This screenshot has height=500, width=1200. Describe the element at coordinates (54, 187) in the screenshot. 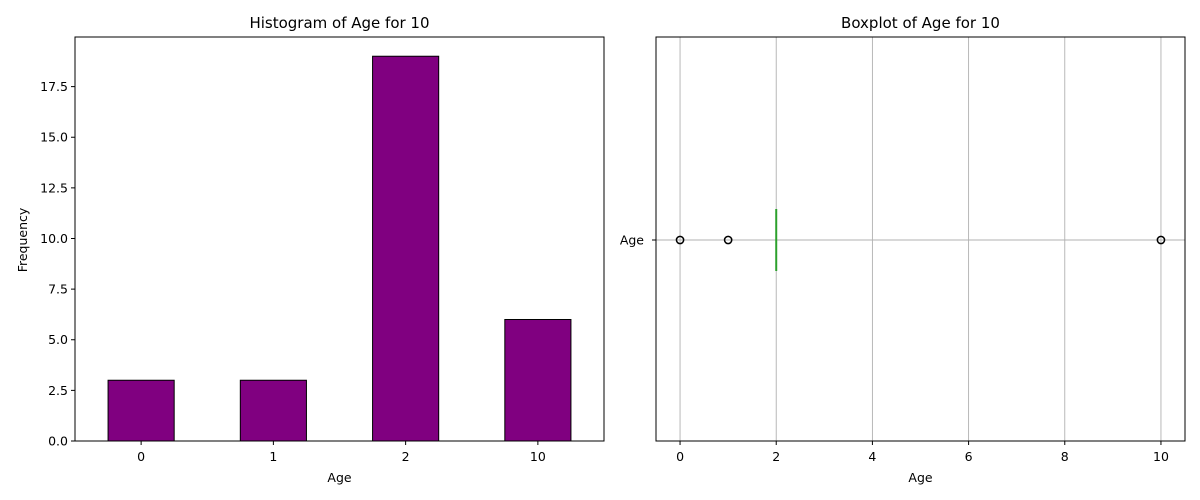

I see `histogram-y-tick-label: 12.5` at that location.